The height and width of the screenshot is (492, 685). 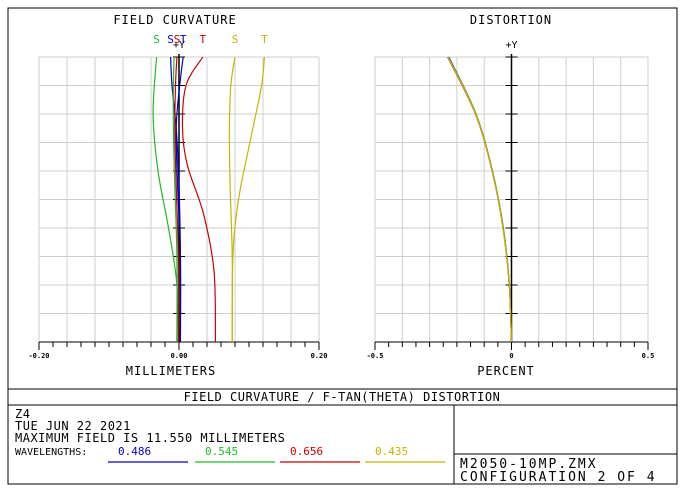 I want to click on x-tick-label: -0.20, so click(x=38, y=356).